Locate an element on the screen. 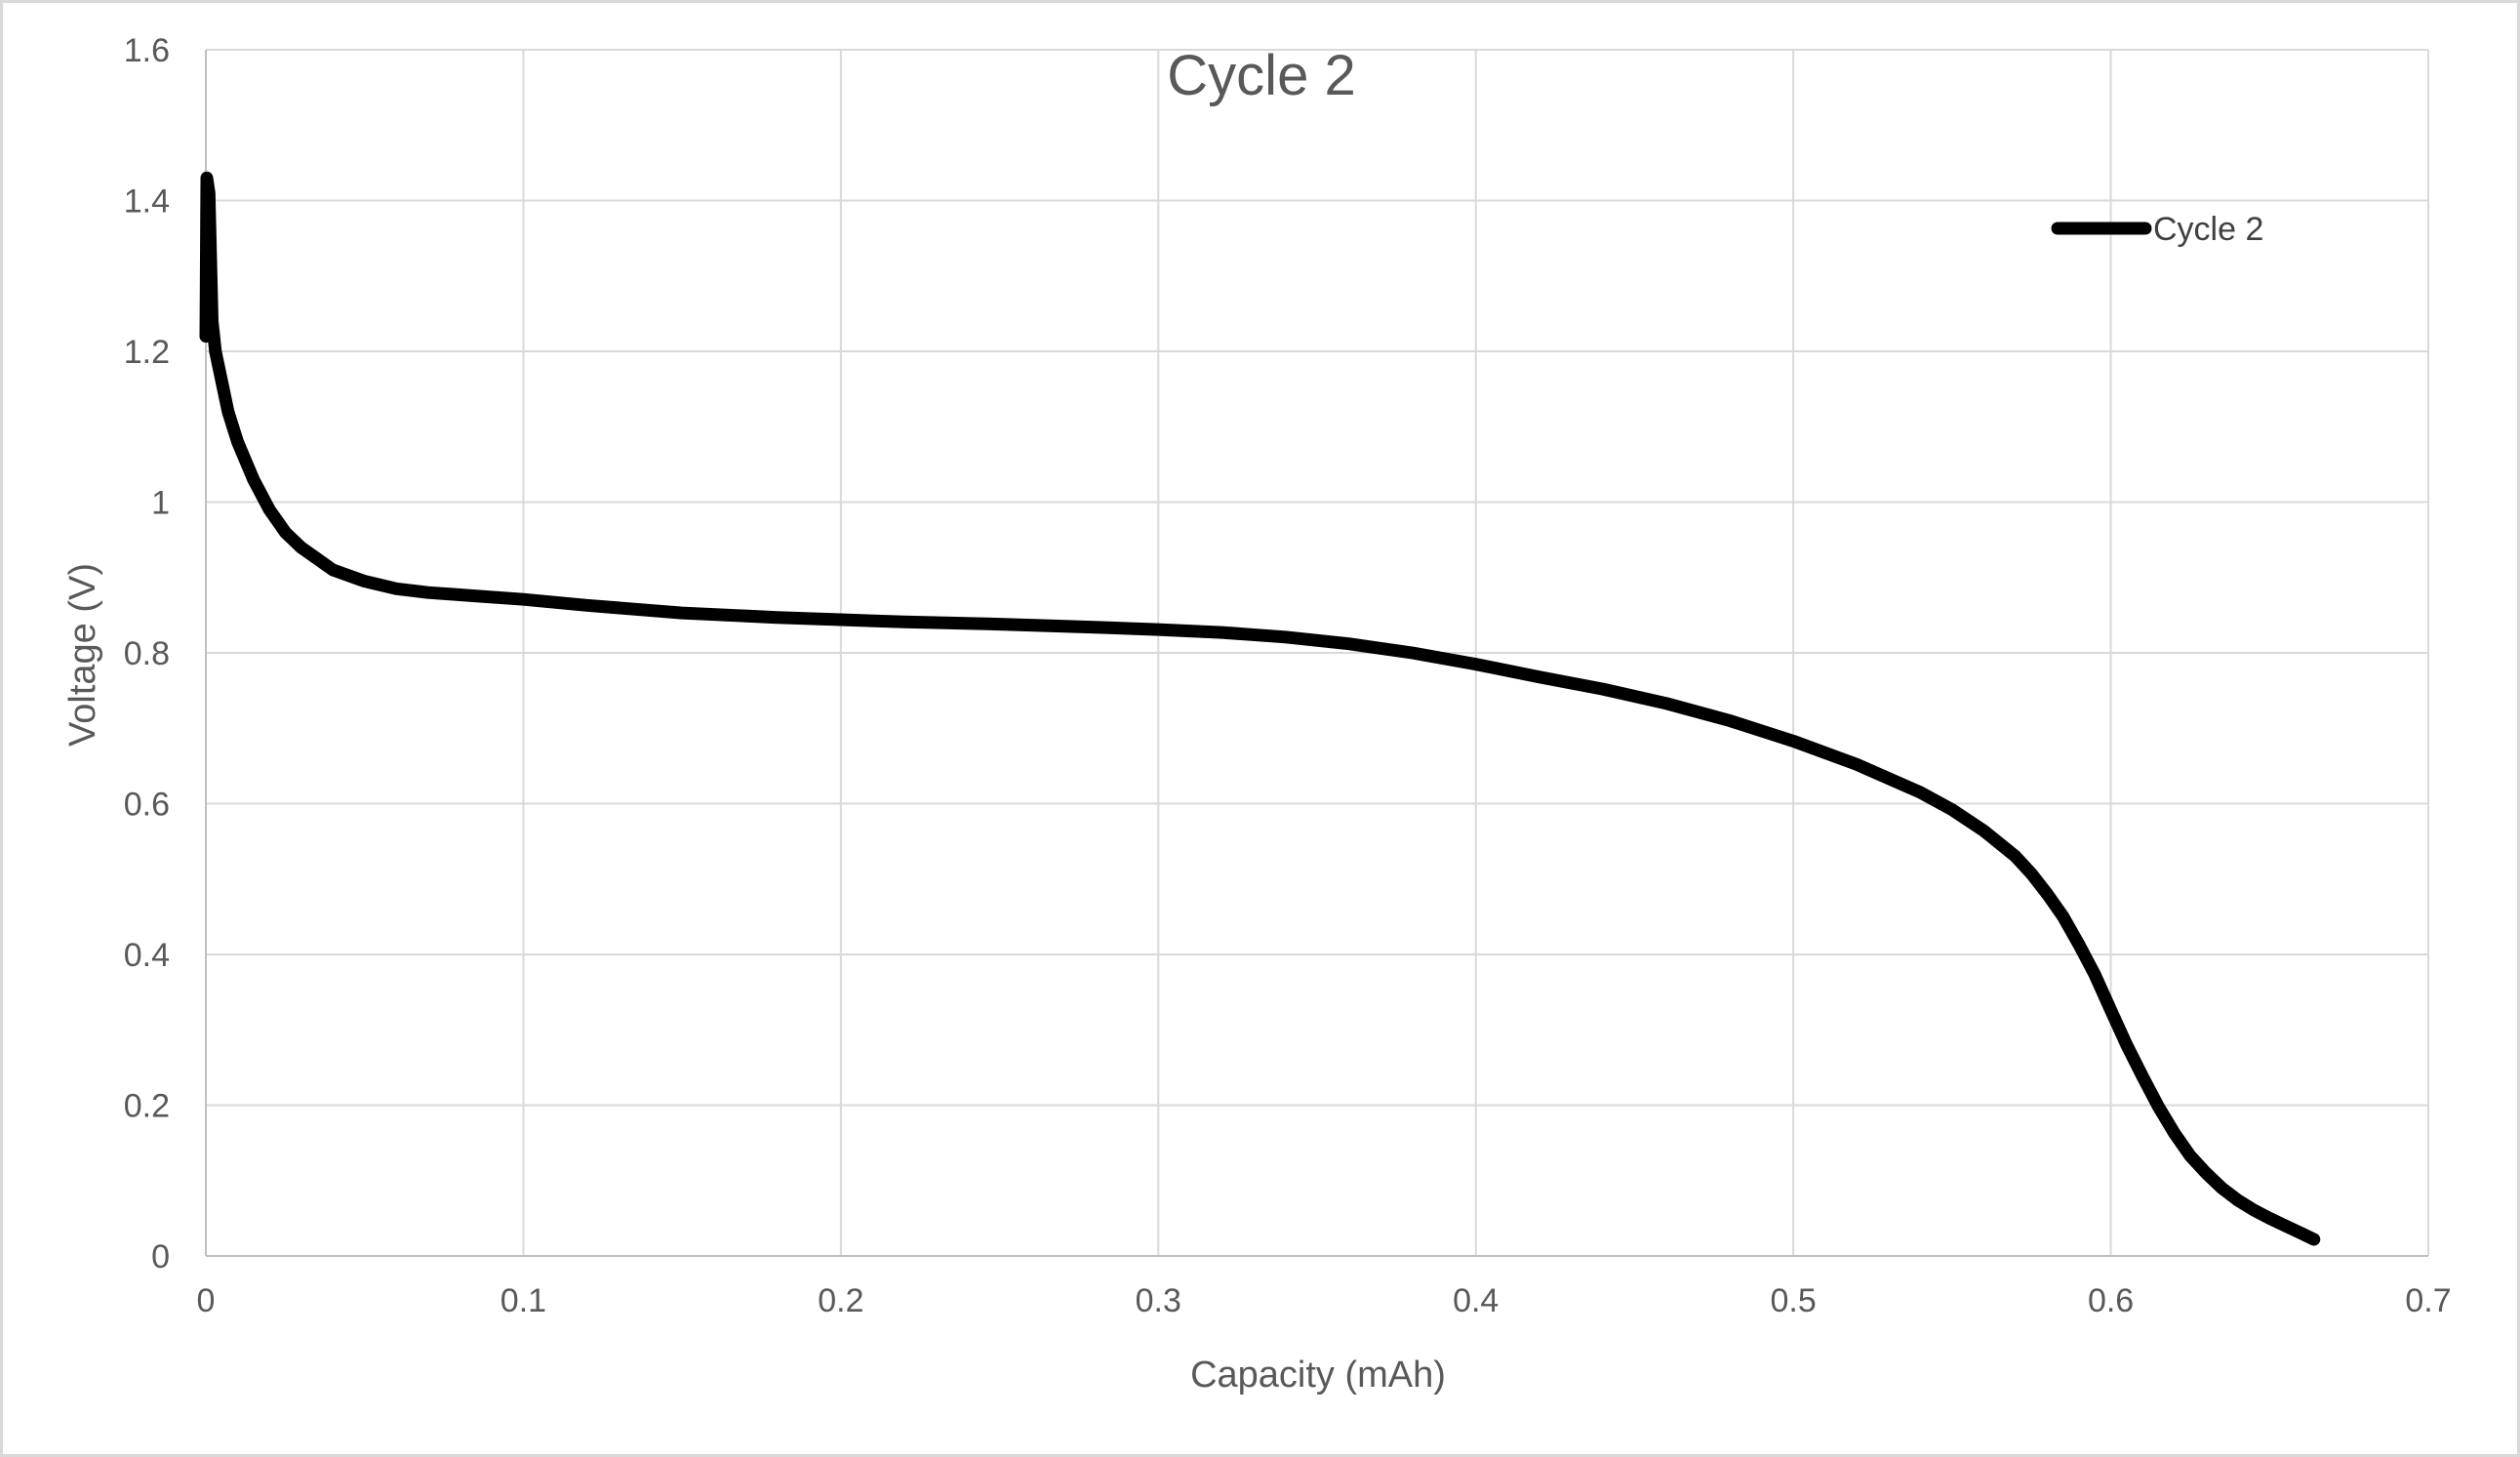 The width and height of the screenshot is (2520, 1457). y-tick-label: 0.6 is located at coordinates (147, 805).